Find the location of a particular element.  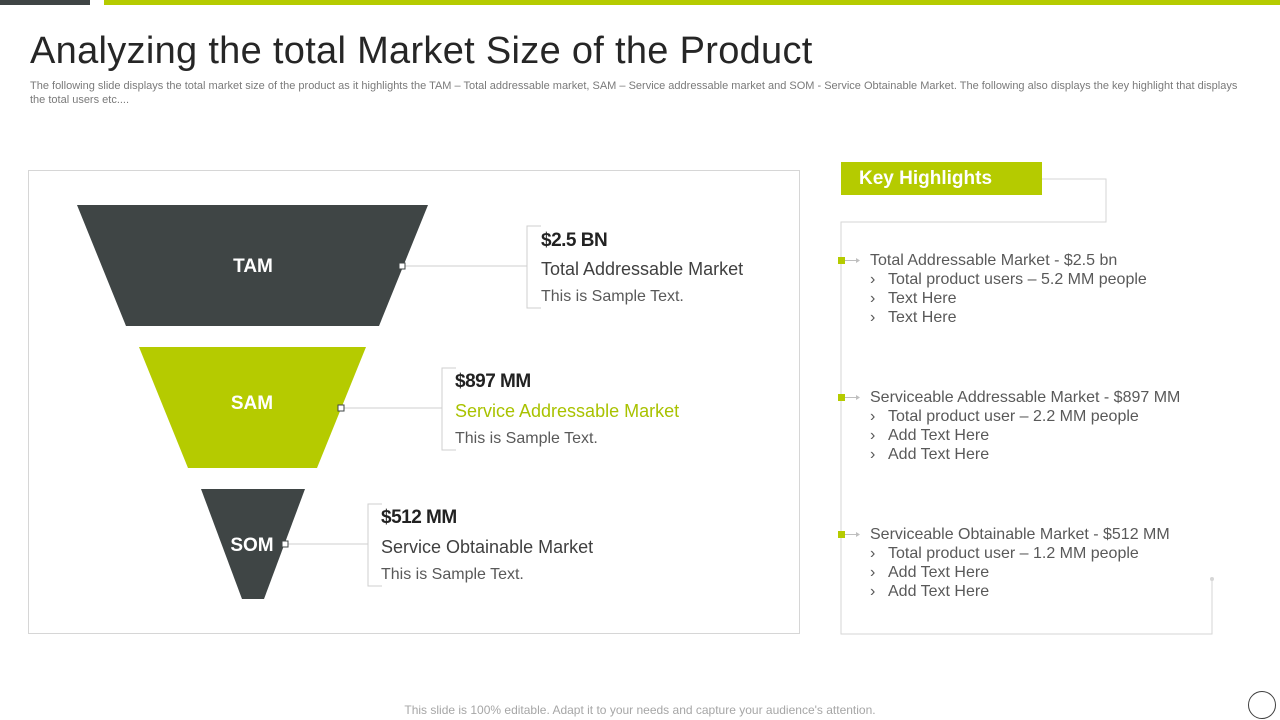

frame-end-dot is located at coordinates (1212, 579).